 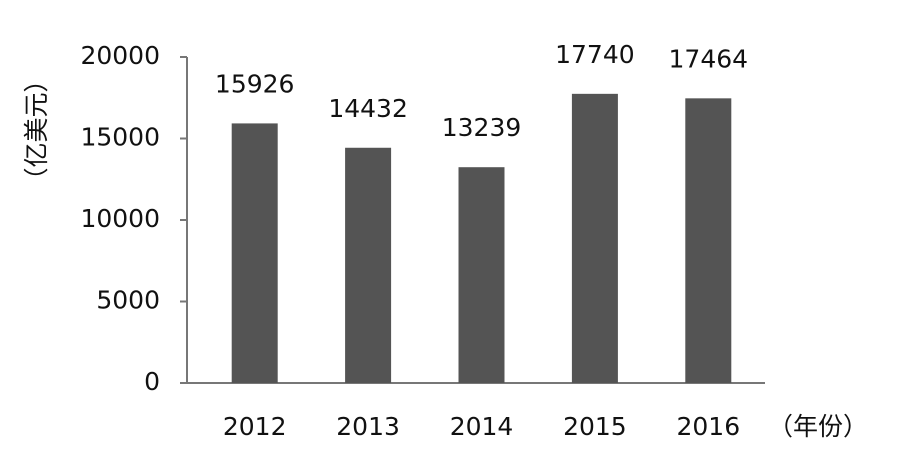 What do you see at coordinates (120, 55) in the screenshot?
I see `y-tick-label: 20000` at bounding box center [120, 55].